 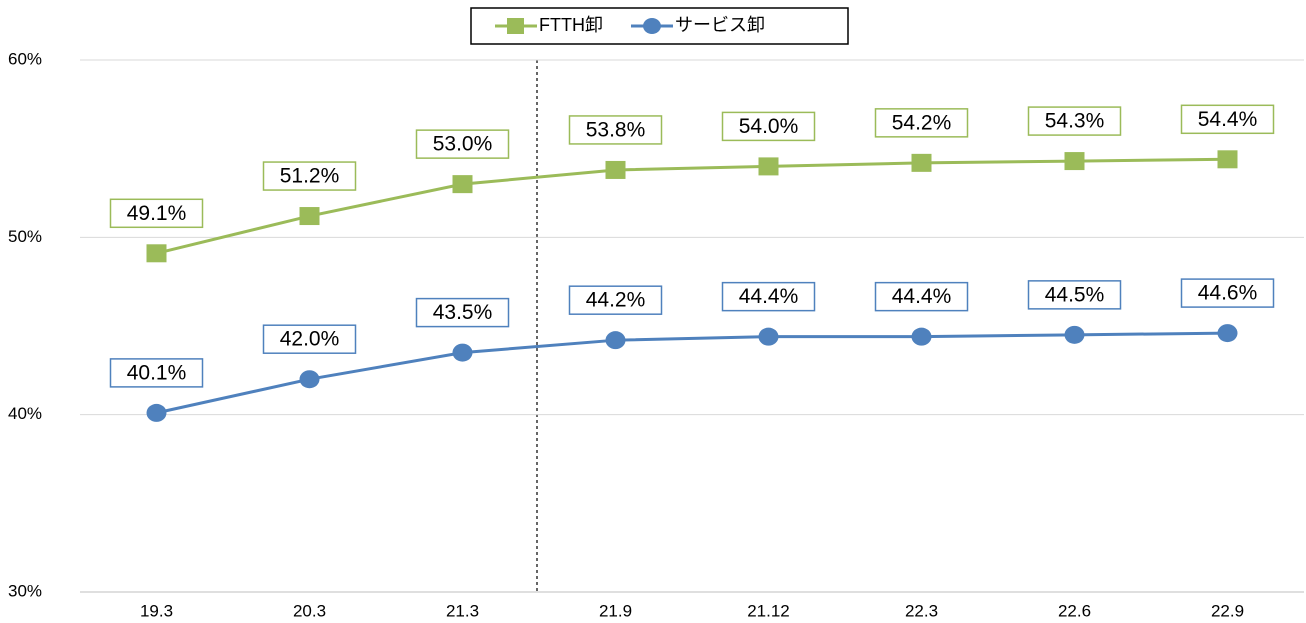 I want to click on data-label: 54.3%, so click(x=1075, y=121).